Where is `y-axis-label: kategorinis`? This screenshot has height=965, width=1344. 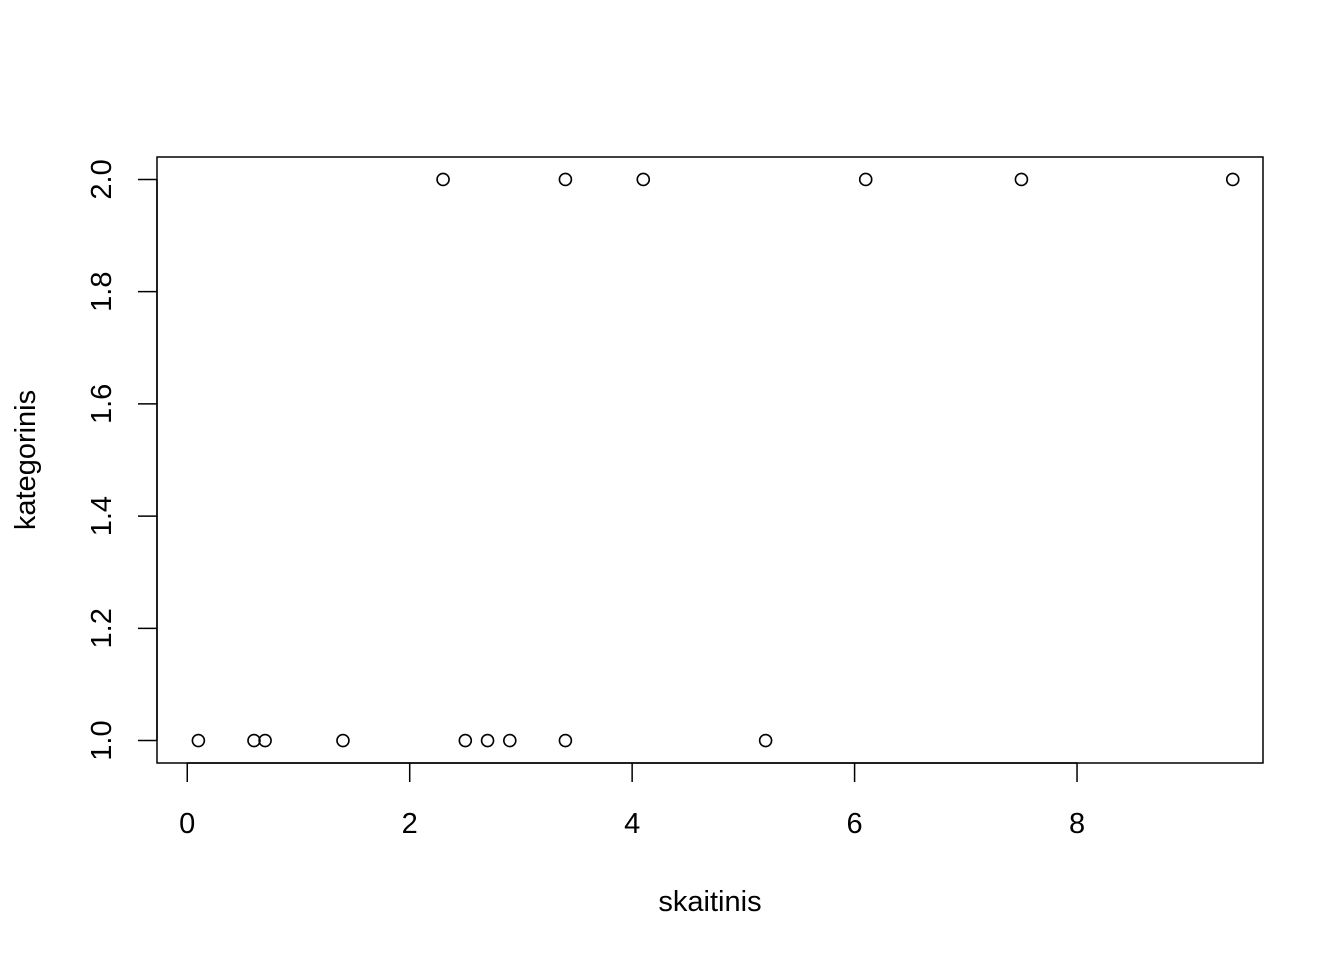
y-axis-label: kategorinis is located at coordinates (26, 460).